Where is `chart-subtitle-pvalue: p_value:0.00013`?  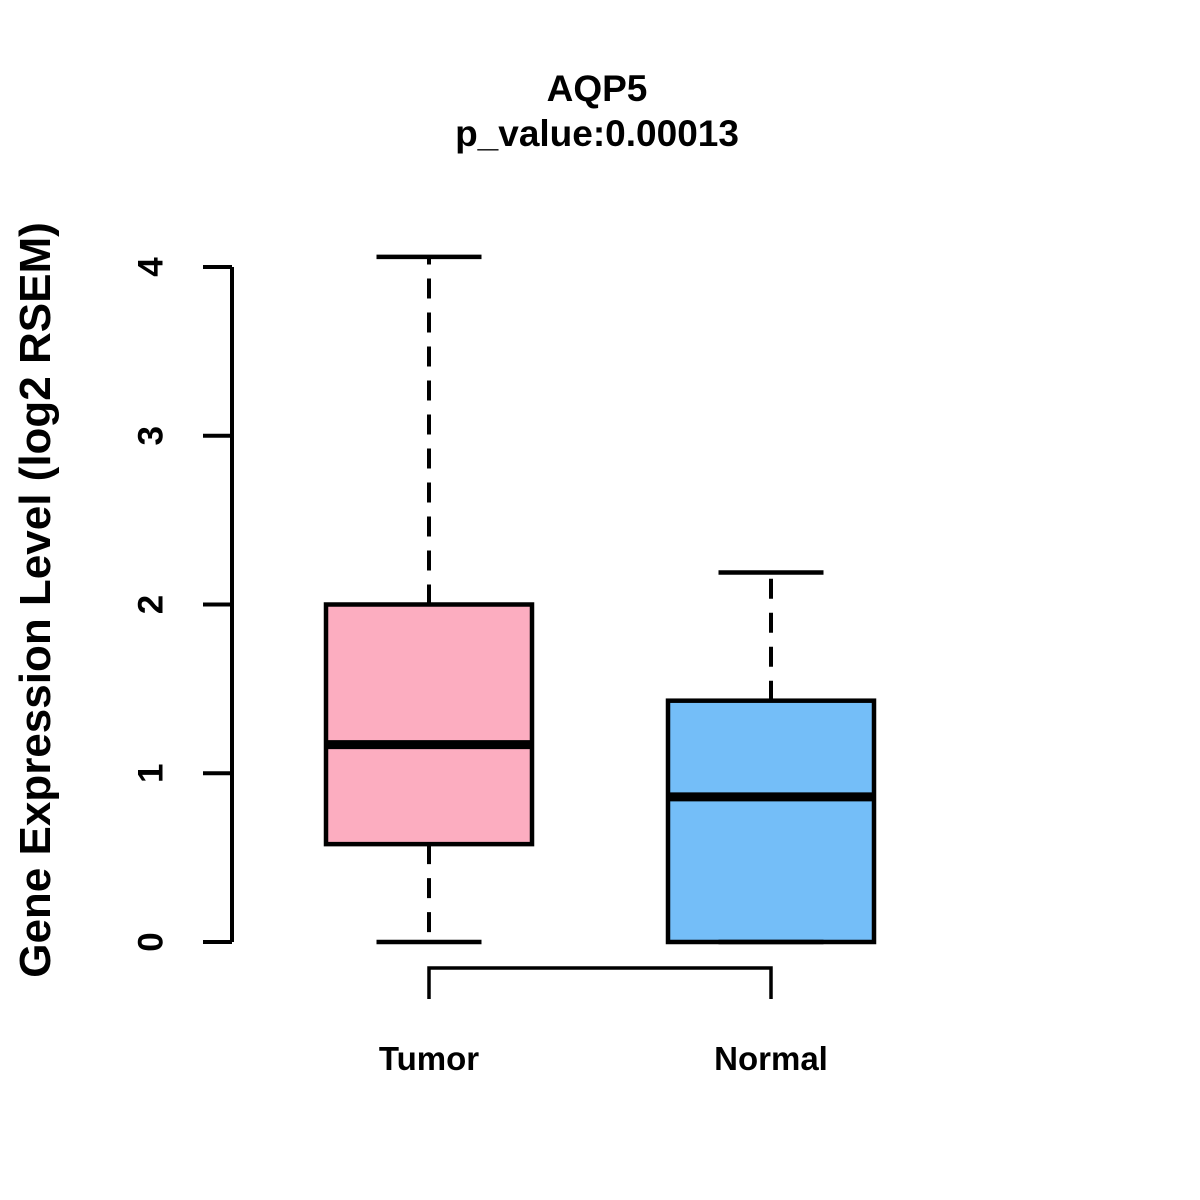 chart-subtitle-pvalue: p_value:0.00013 is located at coordinates (597, 133).